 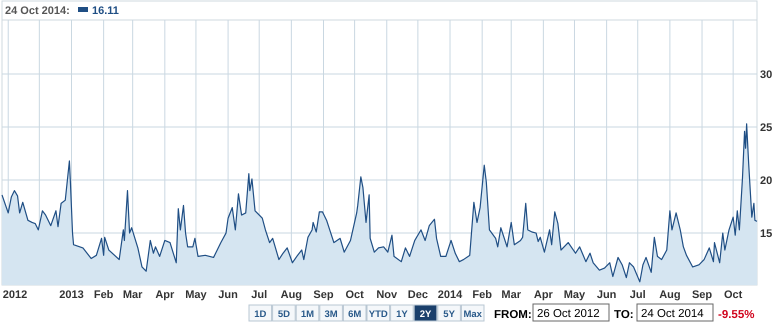 What do you see at coordinates (15, 295) in the screenshot?
I see `x-tick-label: 2012` at bounding box center [15, 295].